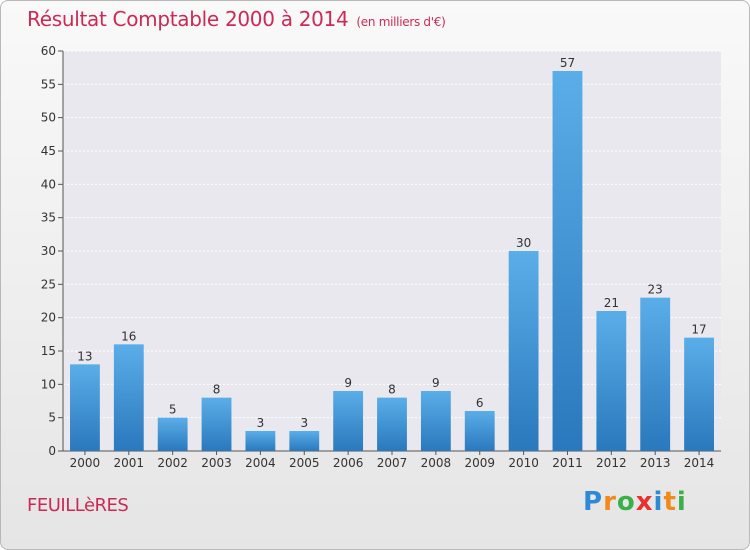 This screenshot has width=750, height=550. Describe the element at coordinates (567, 463) in the screenshot. I see `x-tick-label: 2011` at that location.